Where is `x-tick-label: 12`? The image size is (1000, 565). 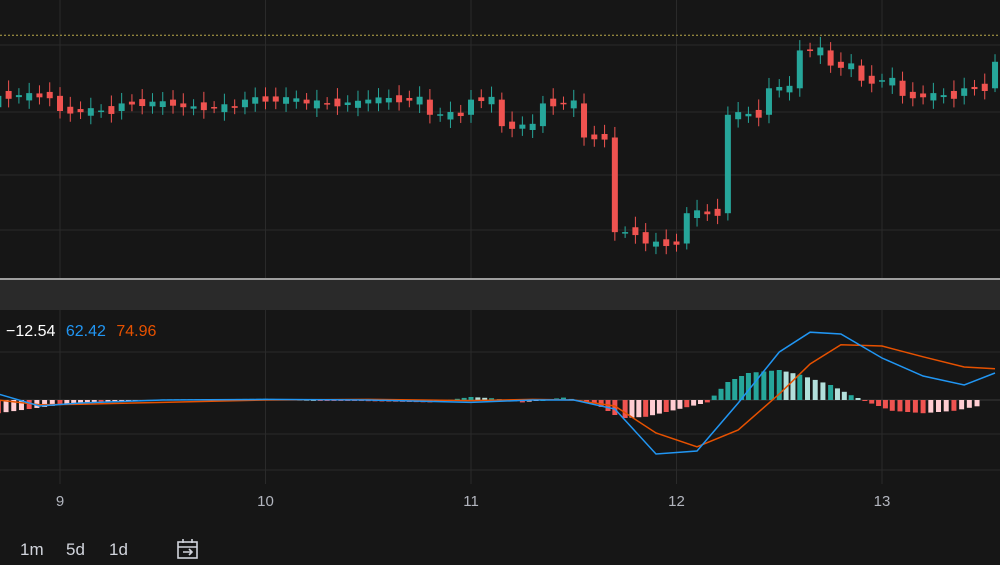
x-tick-label: 12 is located at coordinates (676, 501).